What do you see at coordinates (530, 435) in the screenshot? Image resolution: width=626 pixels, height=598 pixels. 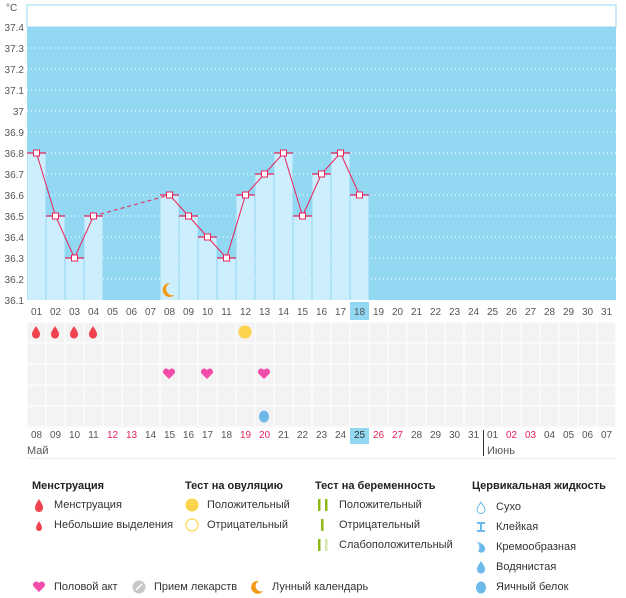 I see `calendar-date: 03` at bounding box center [530, 435].